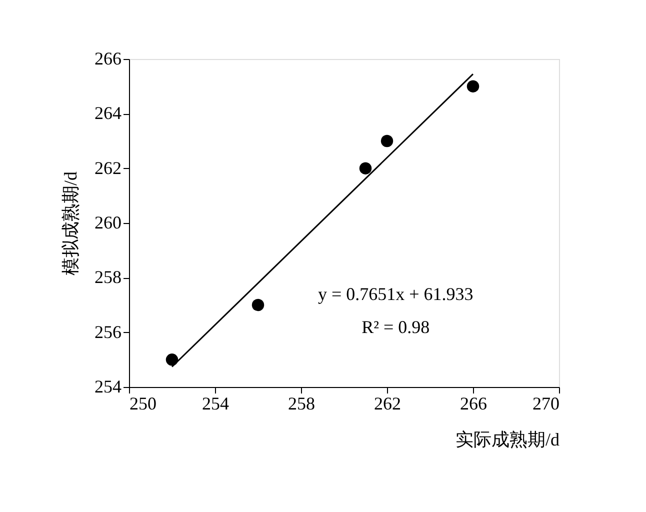 The image size is (646, 512). Describe the element at coordinates (108, 113) in the screenshot. I see `y-tick-label: 264` at that location.